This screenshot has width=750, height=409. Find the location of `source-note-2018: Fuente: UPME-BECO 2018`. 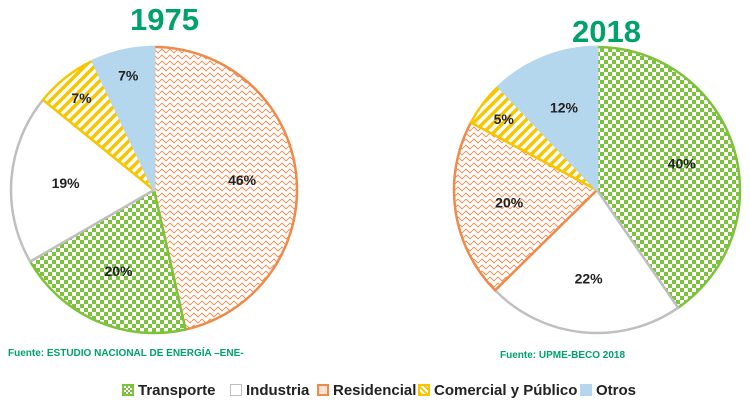

source-note-2018: Fuente: UPME-BECO 2018 is located at coordinates (563, 355).